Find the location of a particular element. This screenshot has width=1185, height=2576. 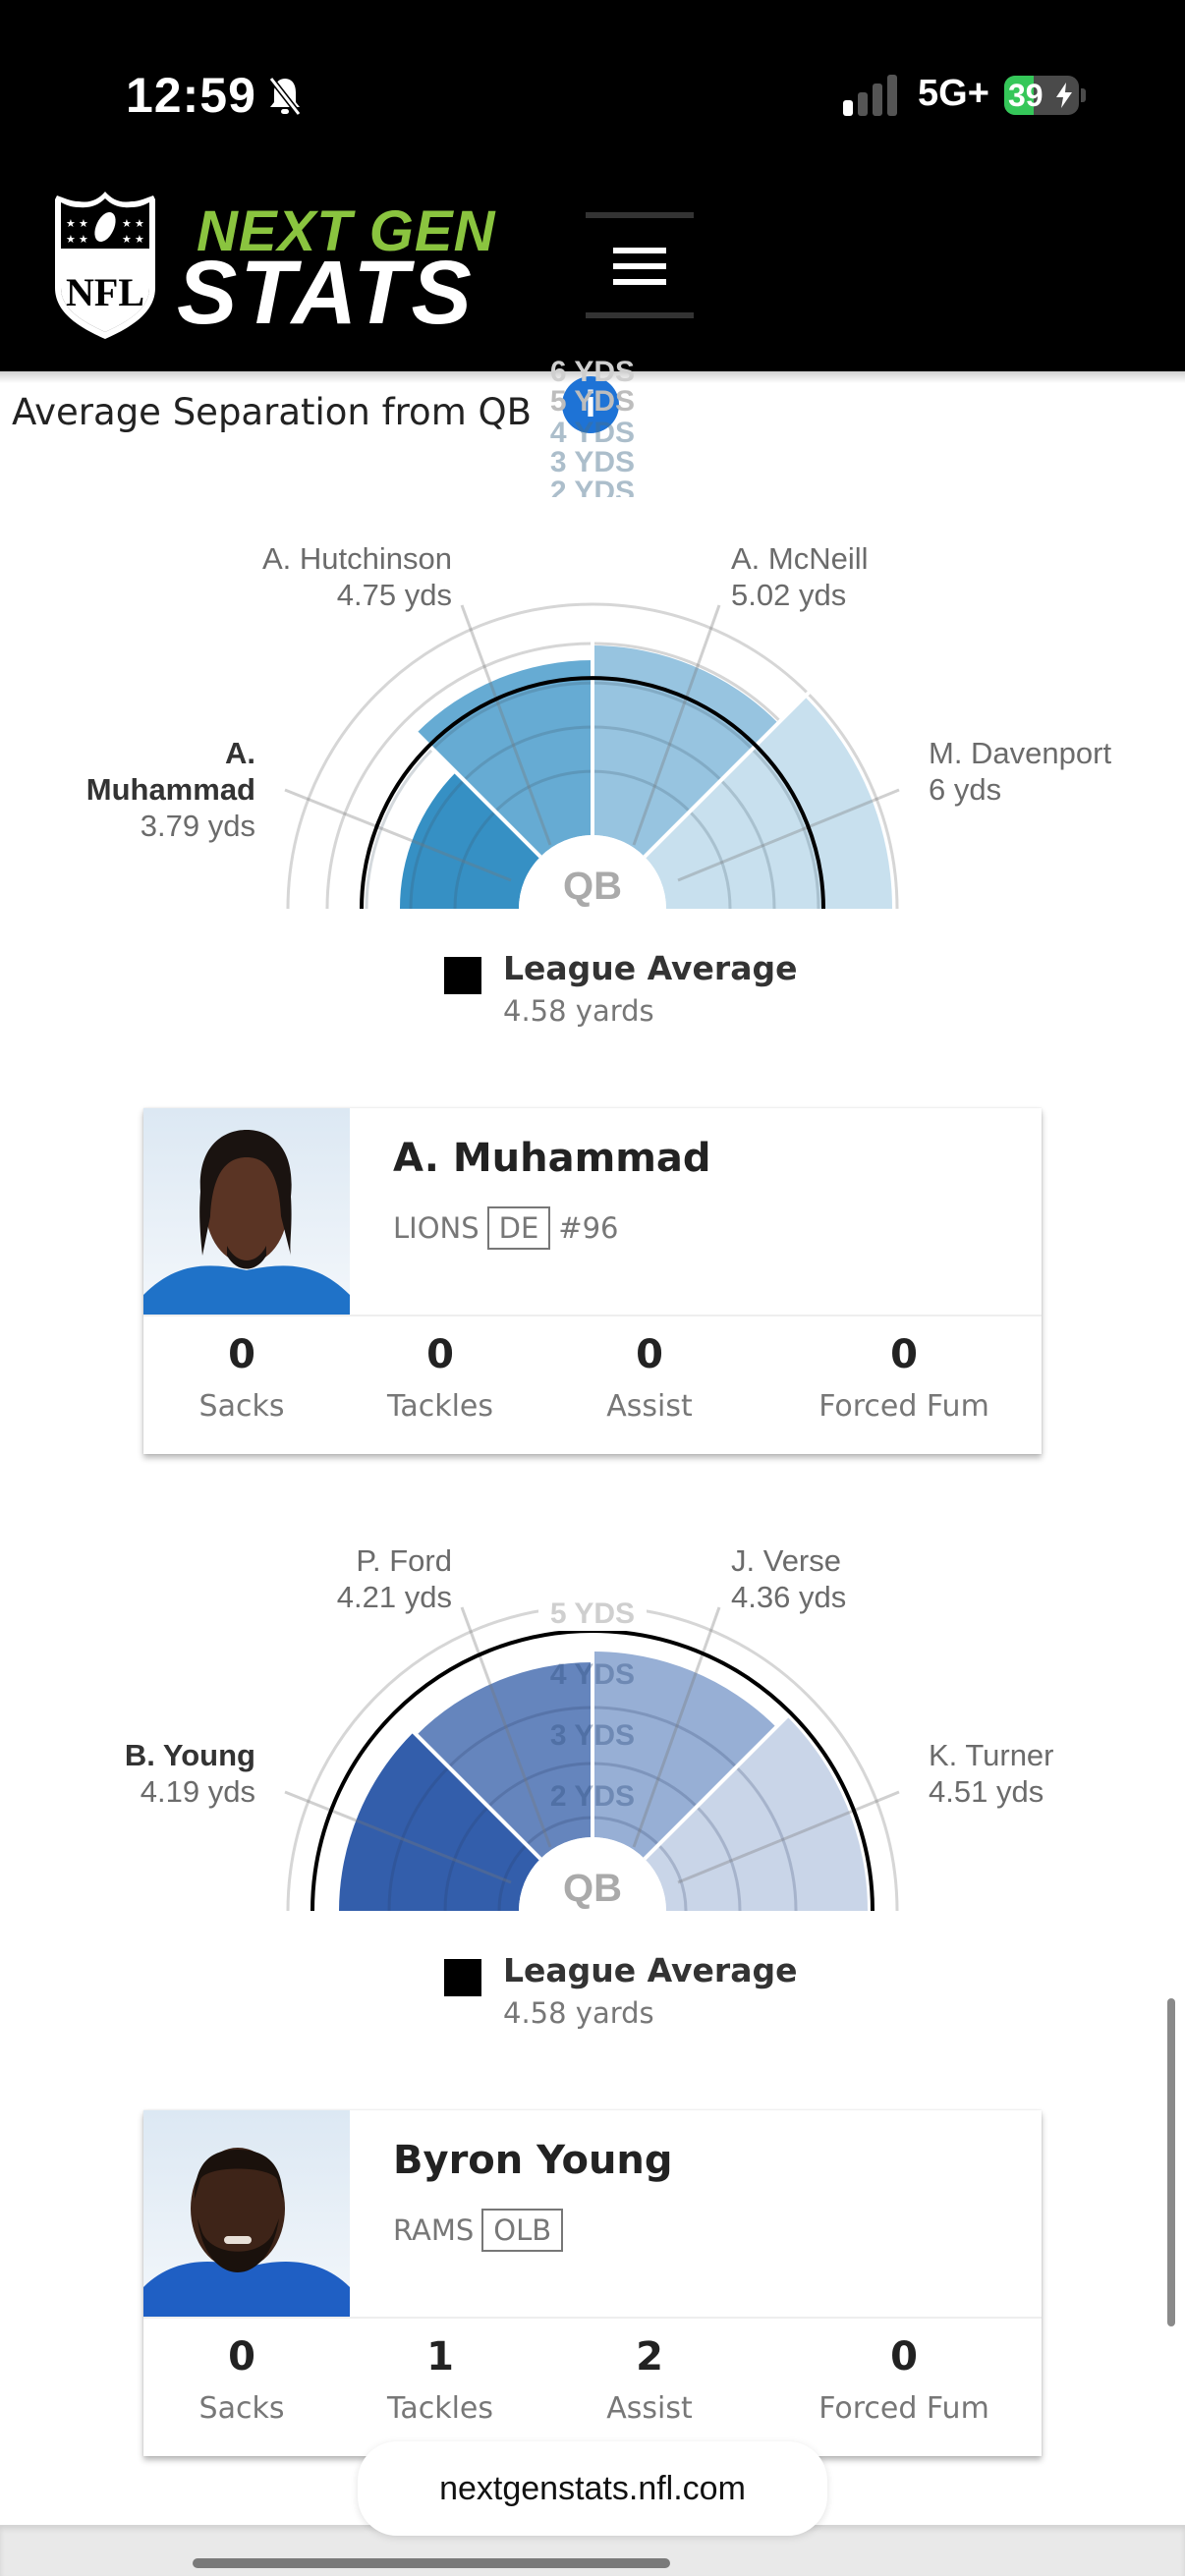

svg-text: NFL is located at coordinates (105, 292).